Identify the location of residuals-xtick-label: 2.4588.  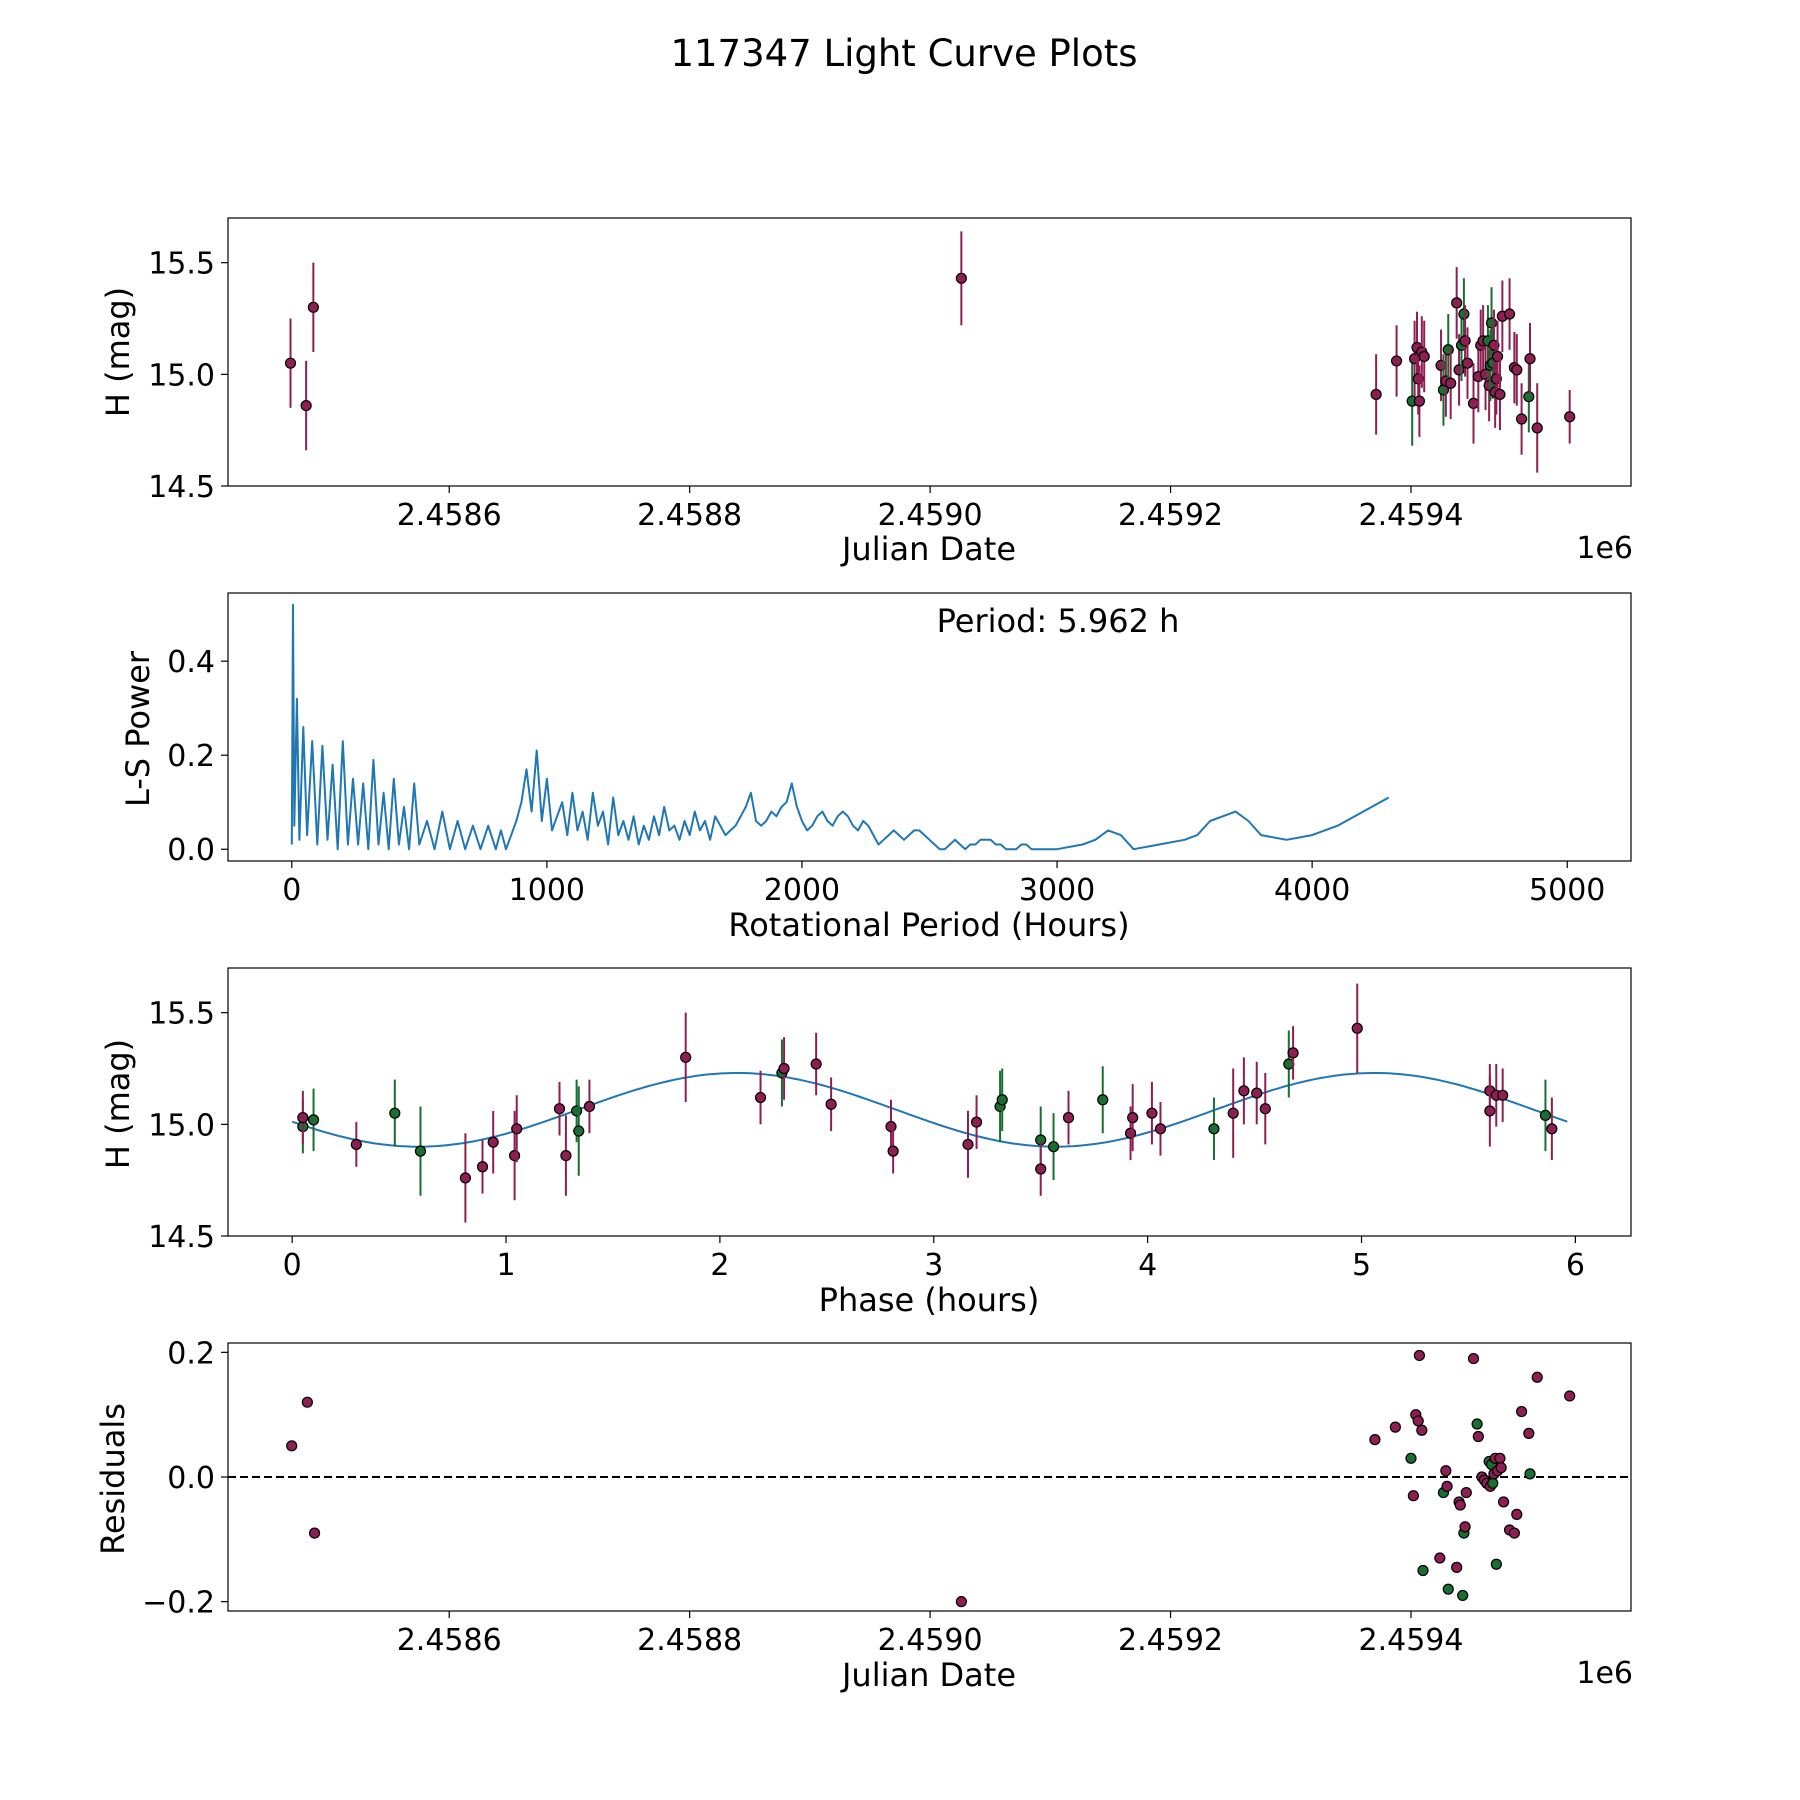
(689, 1640).